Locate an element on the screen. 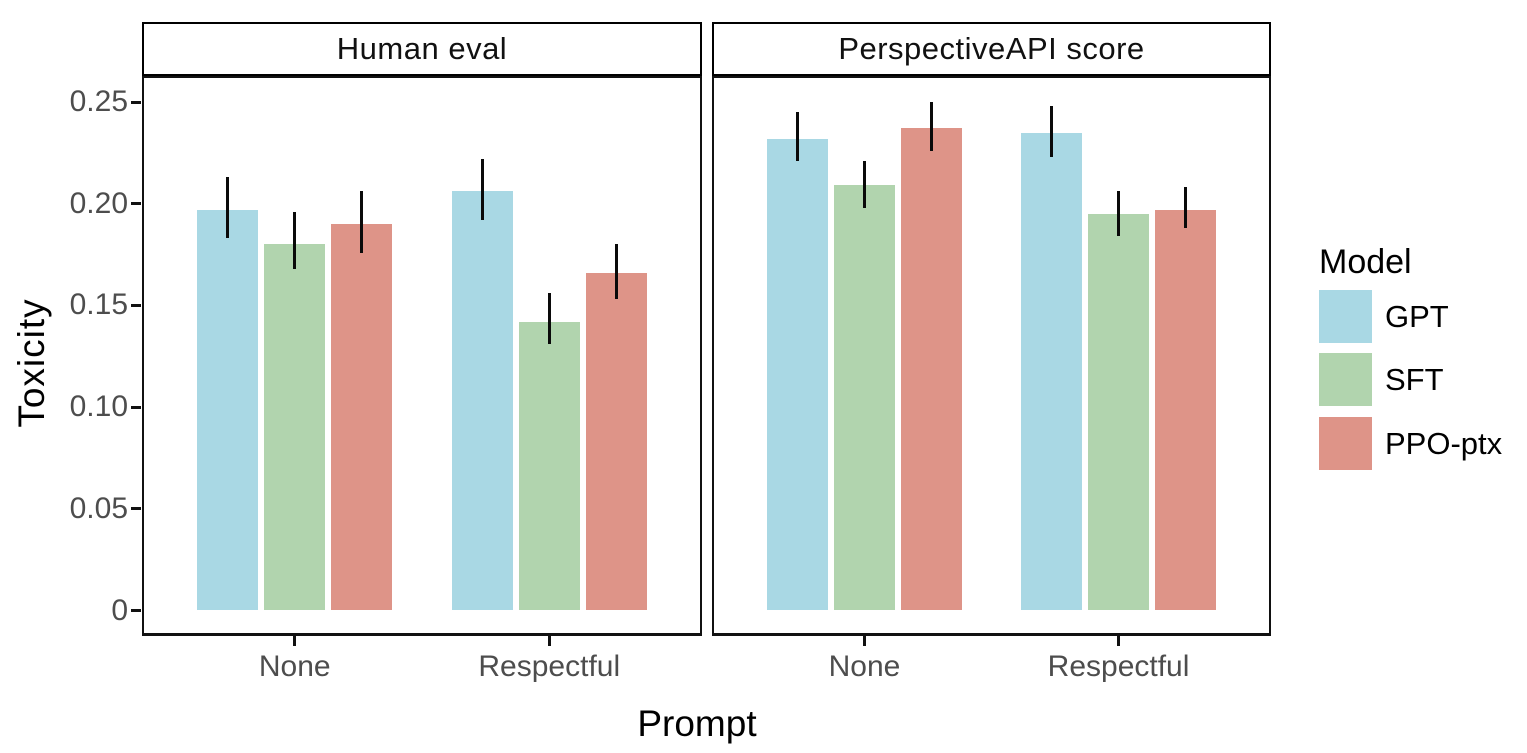 The width and height of the screenshot is (1527, 753). x-tick-mark-perspectiveapi-score-respectful is located at coordinates (1119, 641).